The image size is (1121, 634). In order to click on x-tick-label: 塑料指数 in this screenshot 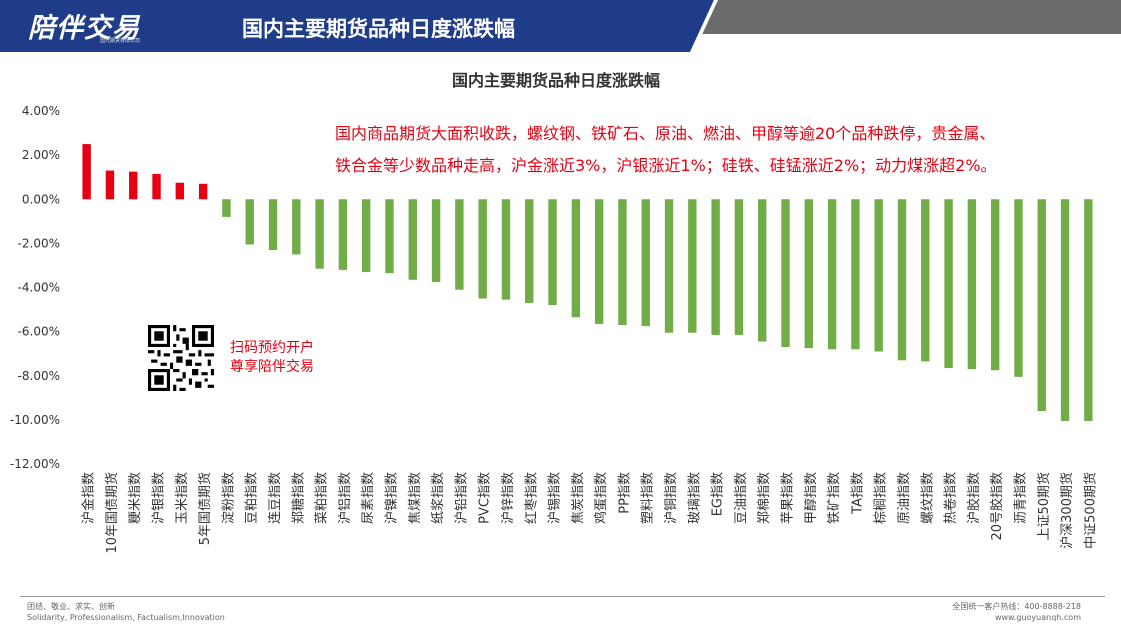, I will do `click(648, 498)`.